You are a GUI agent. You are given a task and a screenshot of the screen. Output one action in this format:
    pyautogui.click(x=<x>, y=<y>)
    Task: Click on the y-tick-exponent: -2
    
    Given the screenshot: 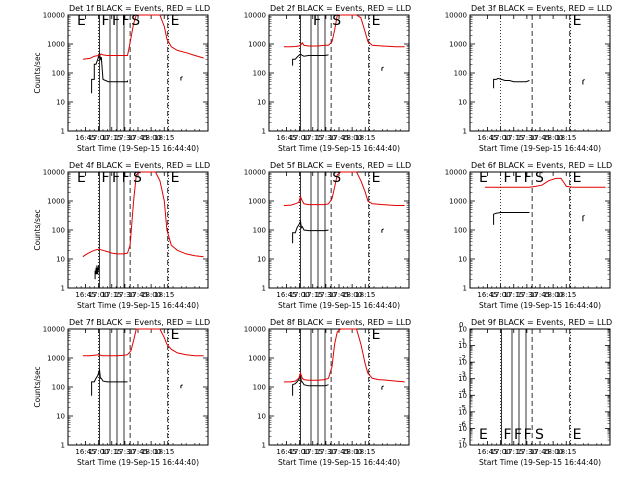 What is the action you would take?
    pyautogui.click(x=462, y=358)
    